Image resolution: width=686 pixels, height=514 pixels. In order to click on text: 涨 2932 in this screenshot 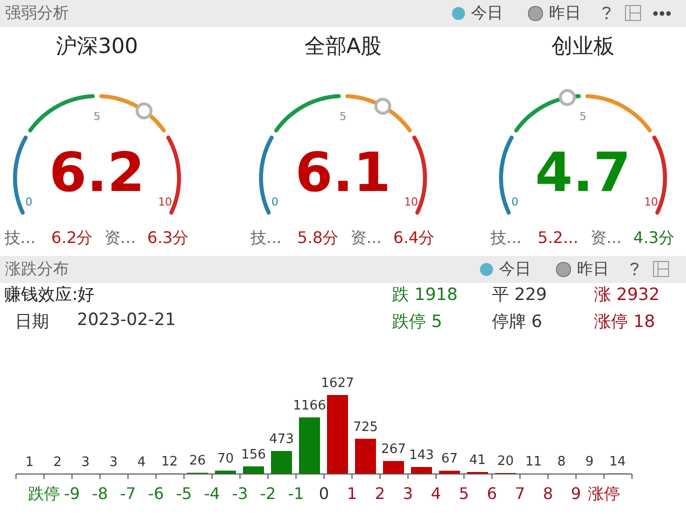, I will do `click(627, 295)`.